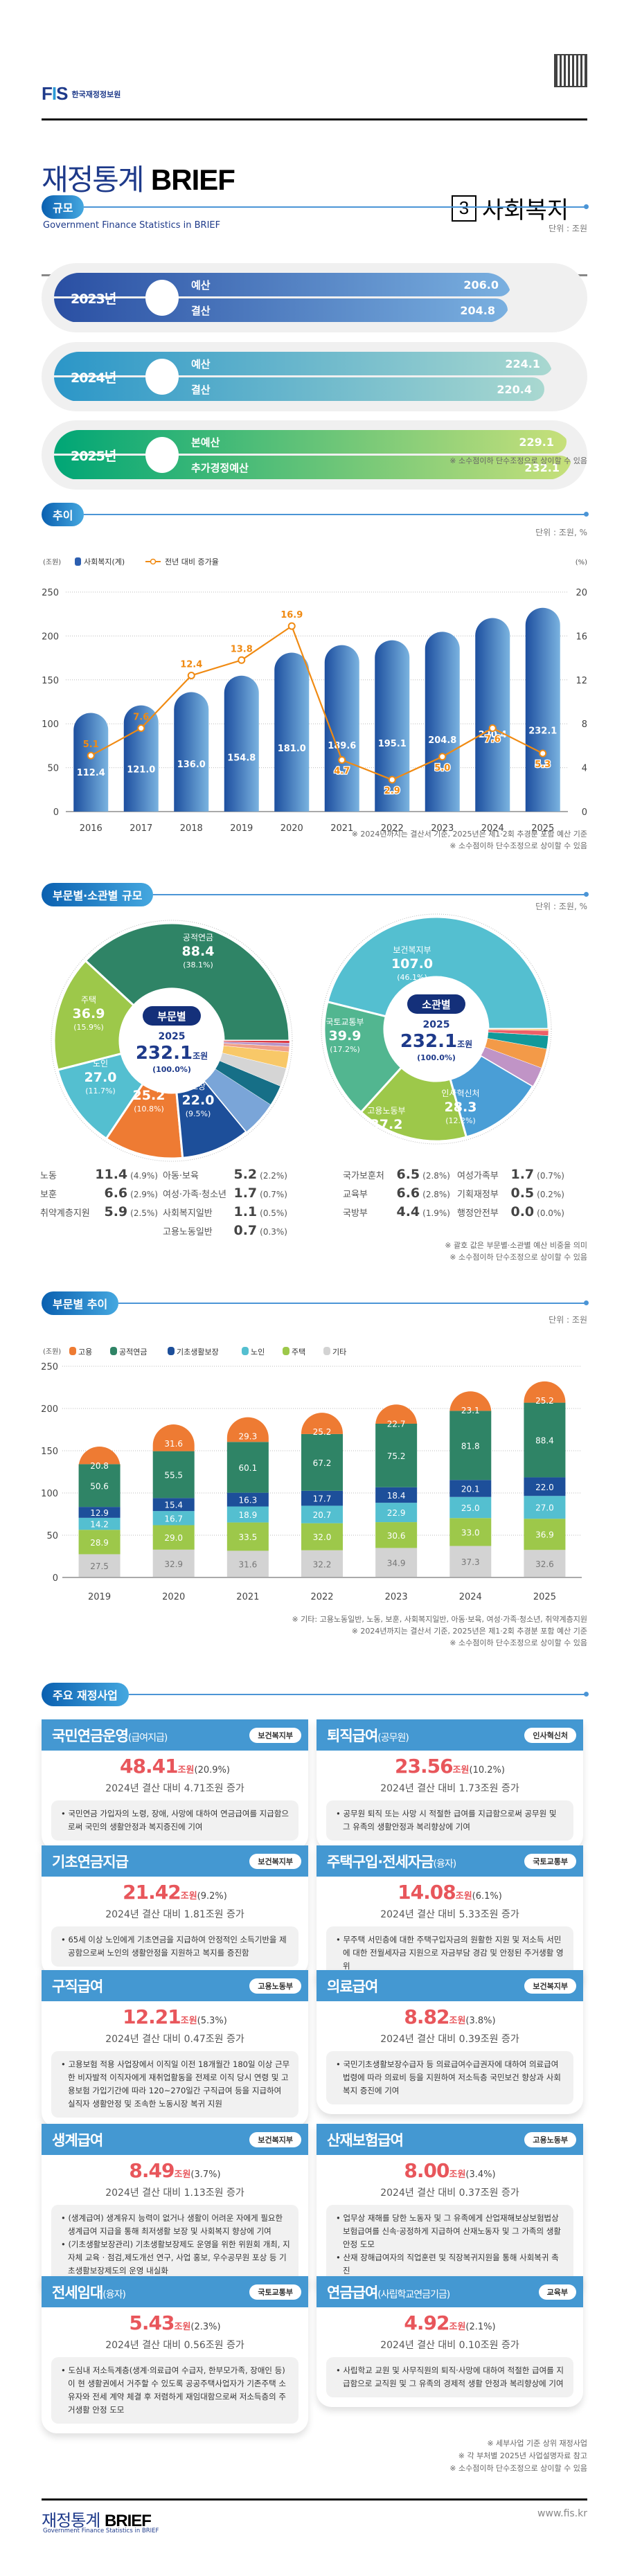 Image resolution: width=624 pixels, height=2576 pixels. Describe the element at coordinates (275, 1986) in the screenshot. I see `ministry-badge: 고용노동부` at that location.